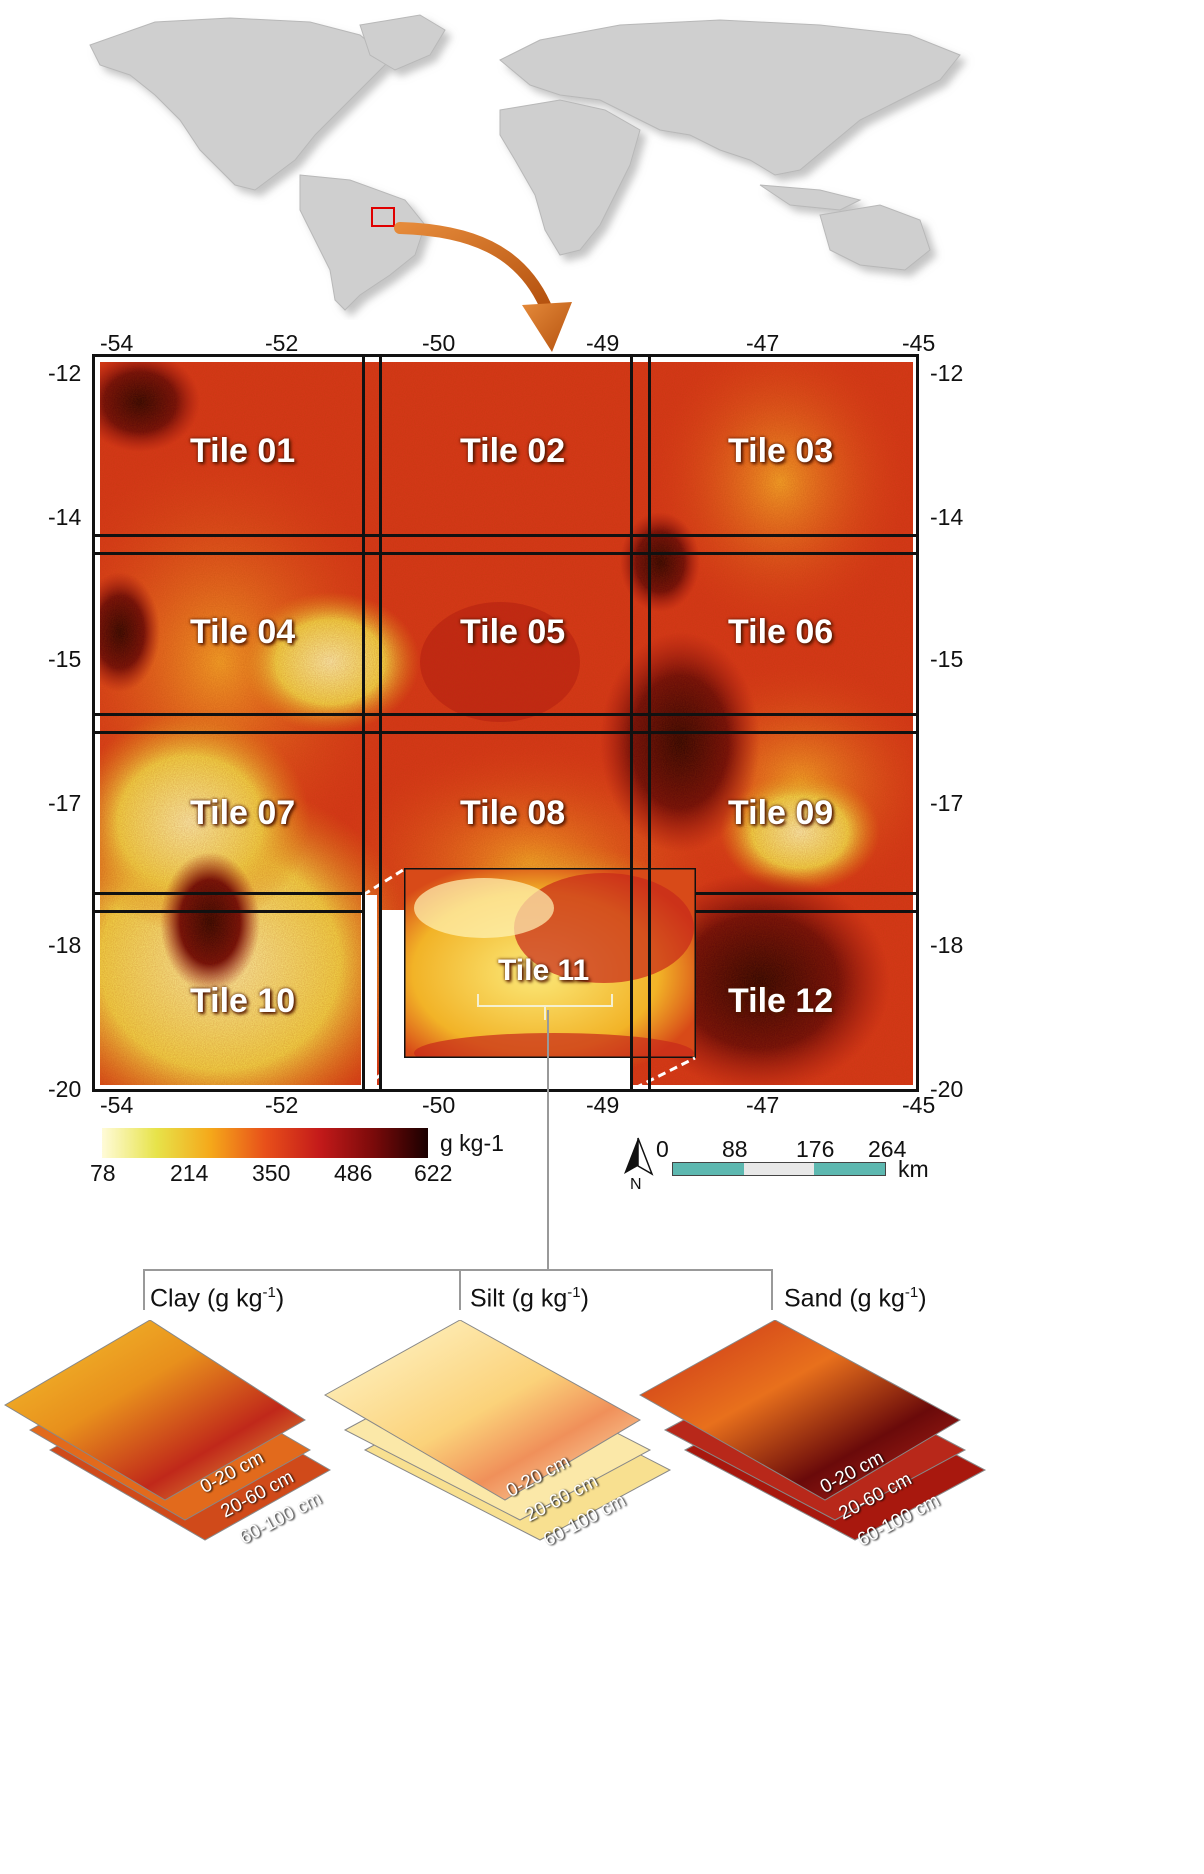 Image resolution: width=1204 pixels, height=1874 pixels. I want to click on tile-label: Tile 03, so click(781, 451).